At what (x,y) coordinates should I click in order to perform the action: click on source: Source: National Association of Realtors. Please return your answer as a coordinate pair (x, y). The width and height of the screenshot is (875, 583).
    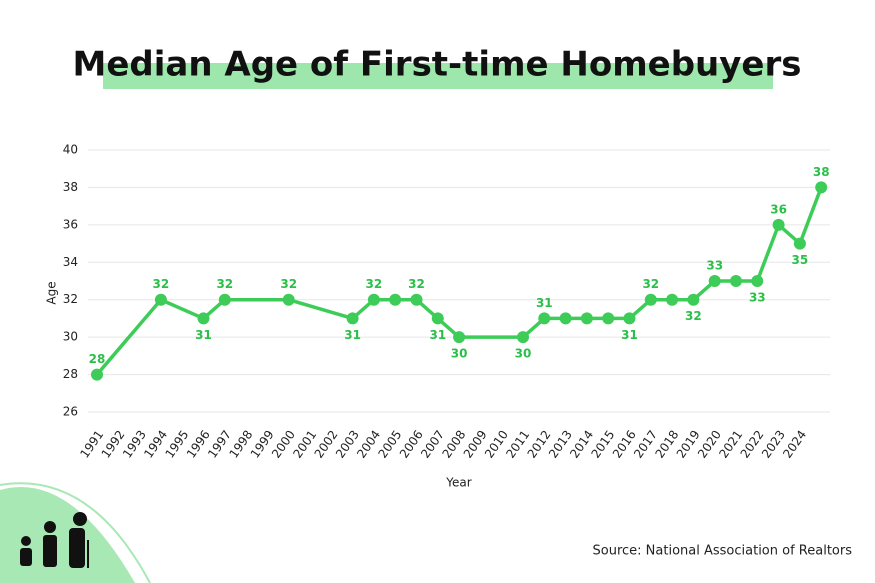
    Looking at the image, I should click on (723, 551).